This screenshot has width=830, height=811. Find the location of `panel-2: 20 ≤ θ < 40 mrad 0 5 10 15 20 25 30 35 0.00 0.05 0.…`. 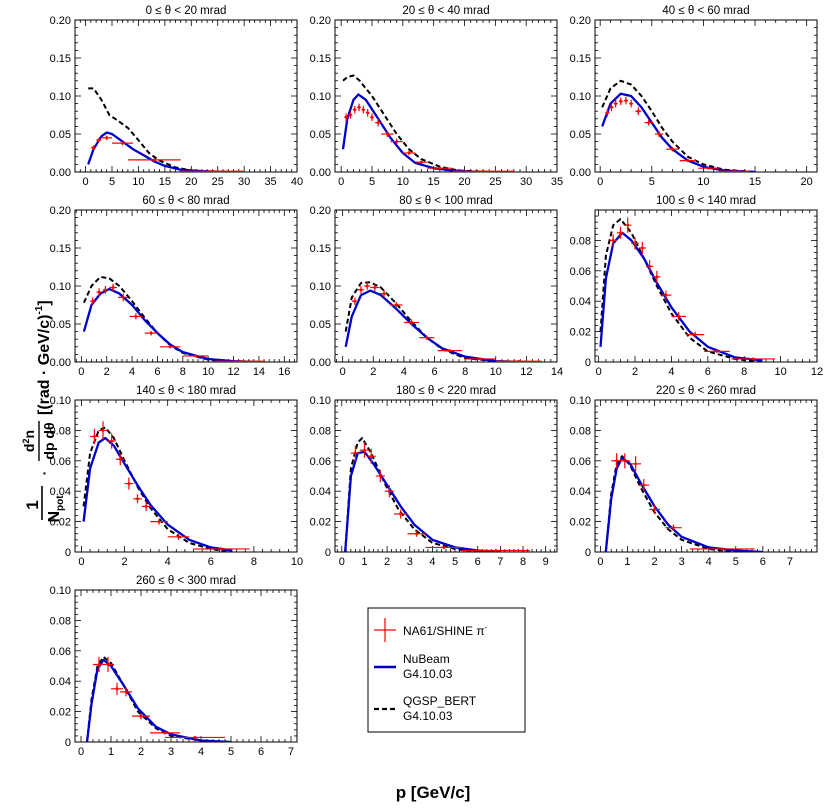

panel-2: 20 ≤ θ < 40 mrad 0 5 10 15 20 25 30 35 0.00 0.05 0.… is located at coordinates (437, 96).